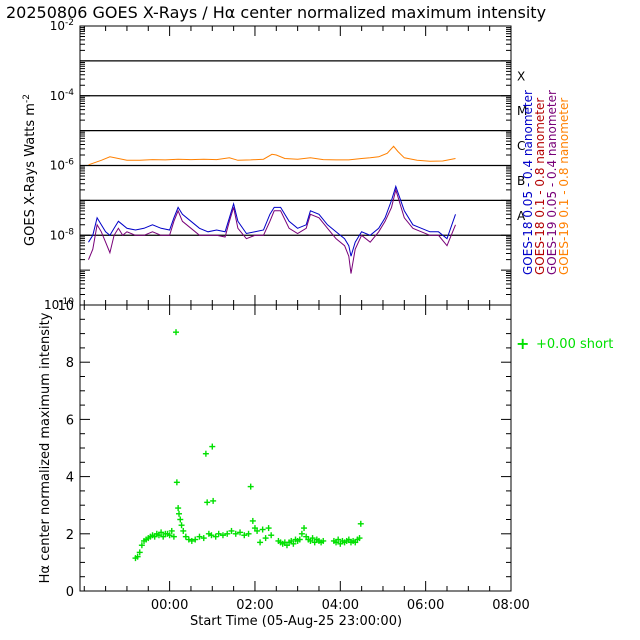  What do you see at coordinates (70, 363) in the screenshot?
I see `ha-y-tick-label: 8` at bounding box center [70, 363].